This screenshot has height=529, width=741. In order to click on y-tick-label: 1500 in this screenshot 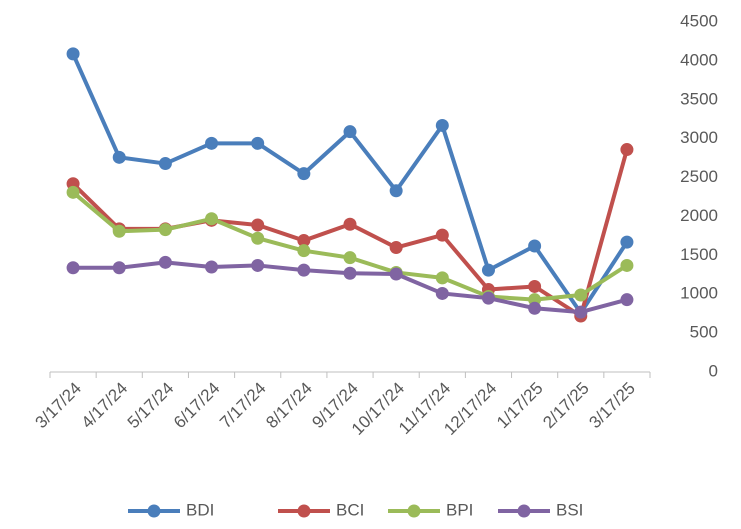, I will do `click(699, 254)`.